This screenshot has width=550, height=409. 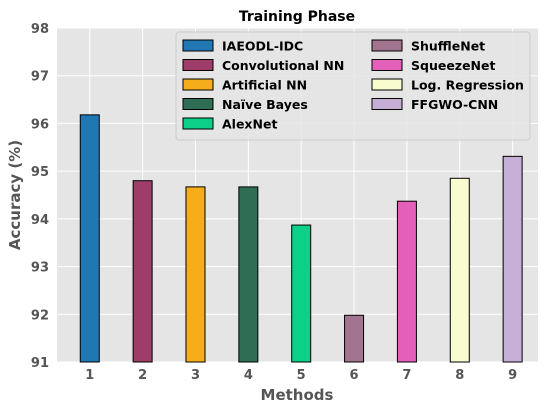 I want to click on y-tick-label: 98, so click(x=40, y=29).